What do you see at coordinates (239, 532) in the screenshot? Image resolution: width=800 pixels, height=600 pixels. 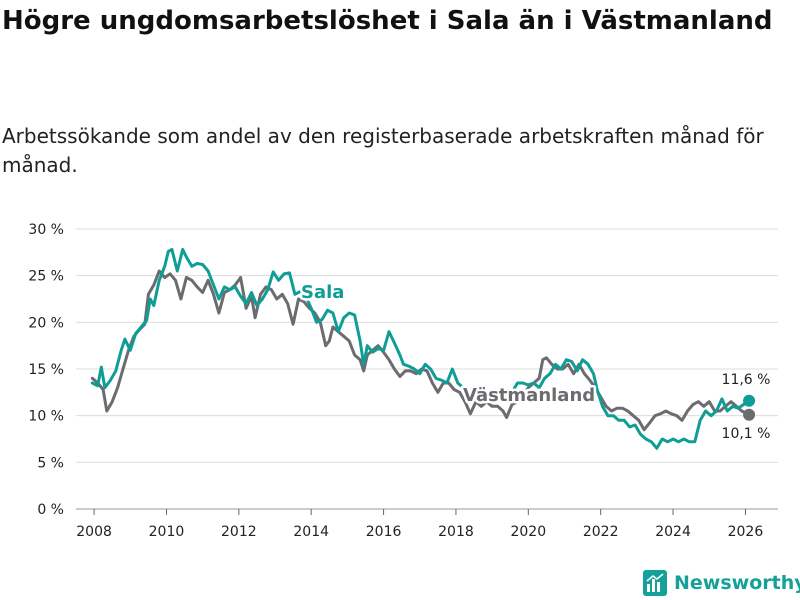 I see `x-tick-label: 2012` at bounding box center [239, 532].